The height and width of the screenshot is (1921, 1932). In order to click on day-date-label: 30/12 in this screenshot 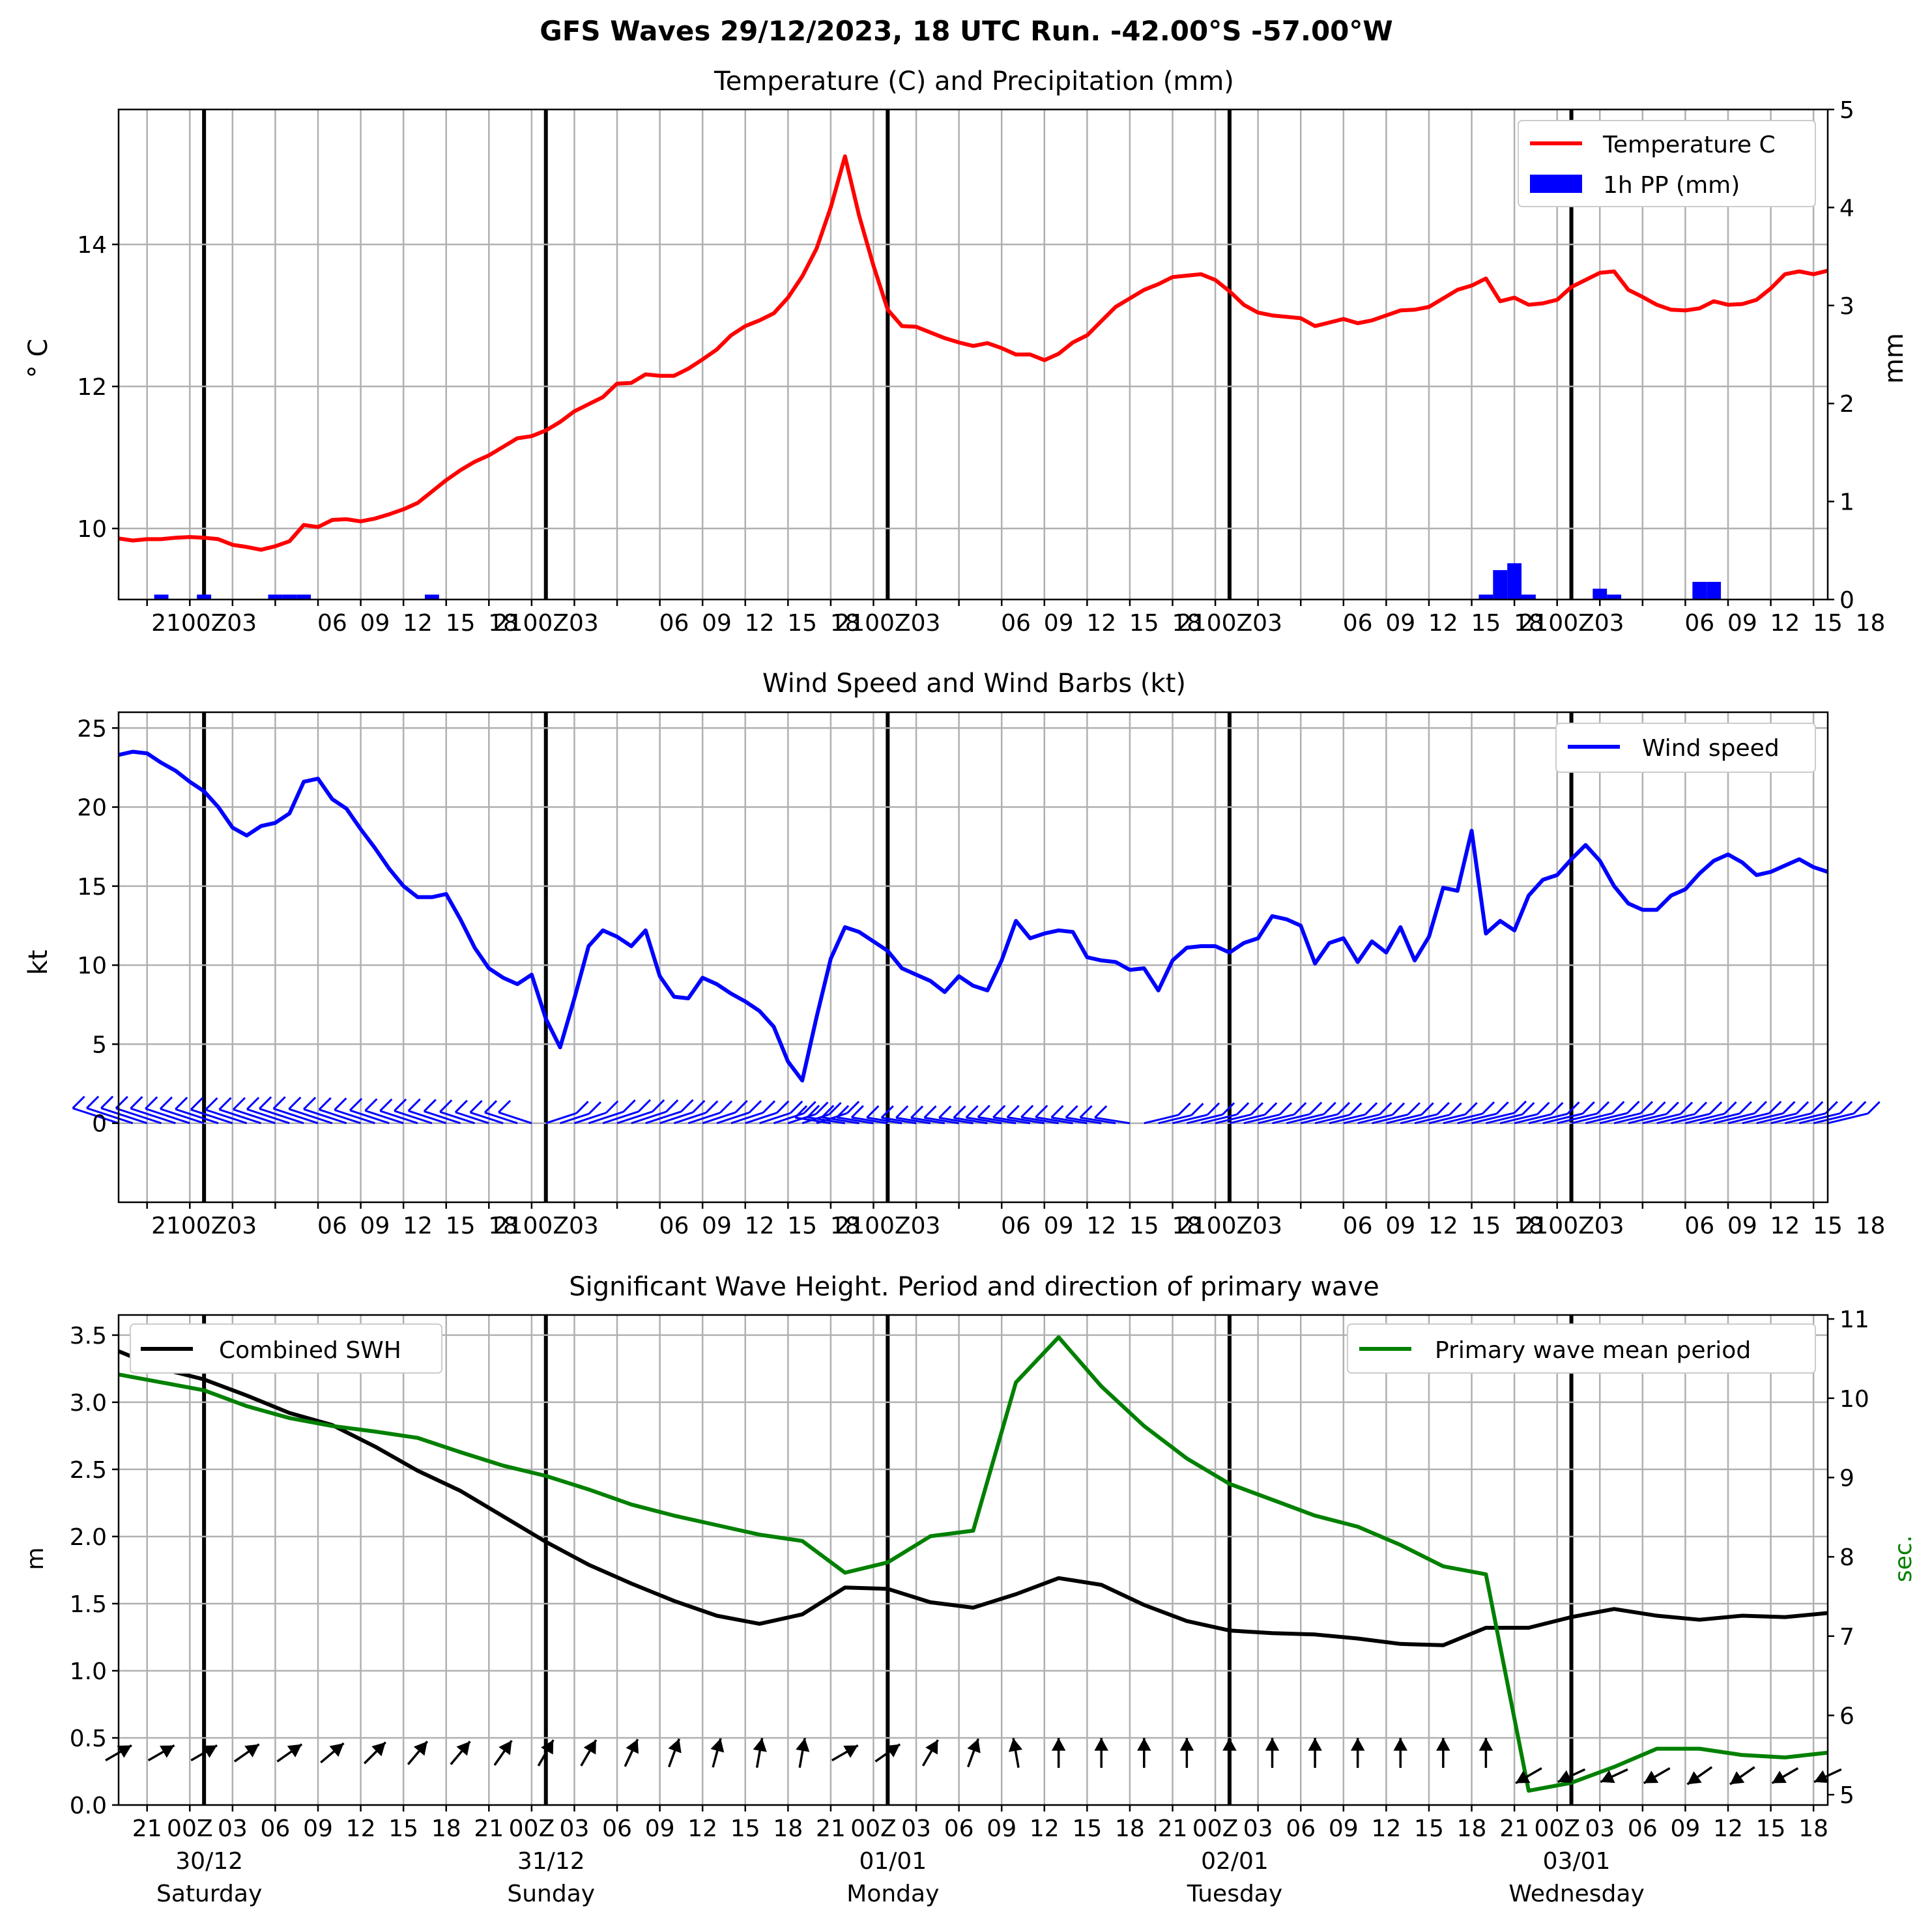, I will do `click(209, 1861)`.